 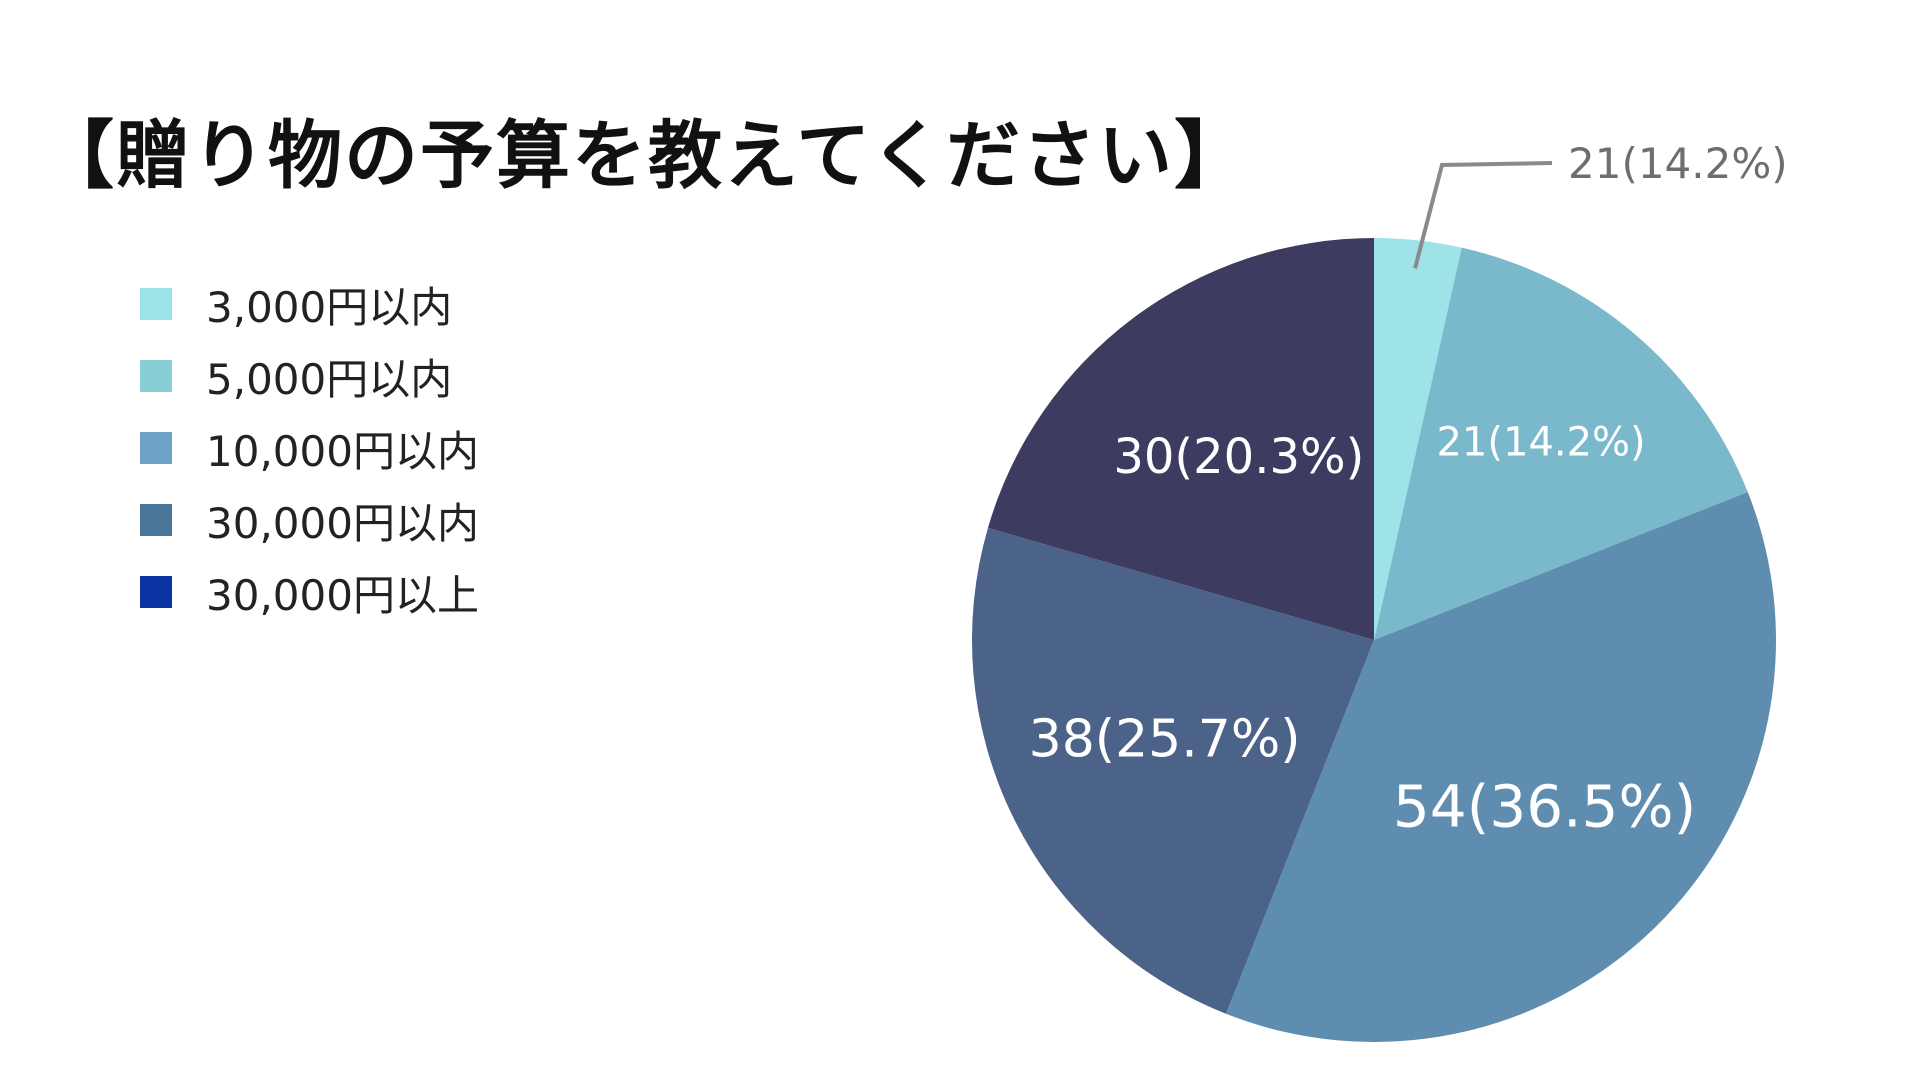 What do you see at coordinates (1165, 740) in the screenshot?
I see `slice-label-4: 38(25.7%)` at bounding box center [1165, 740].